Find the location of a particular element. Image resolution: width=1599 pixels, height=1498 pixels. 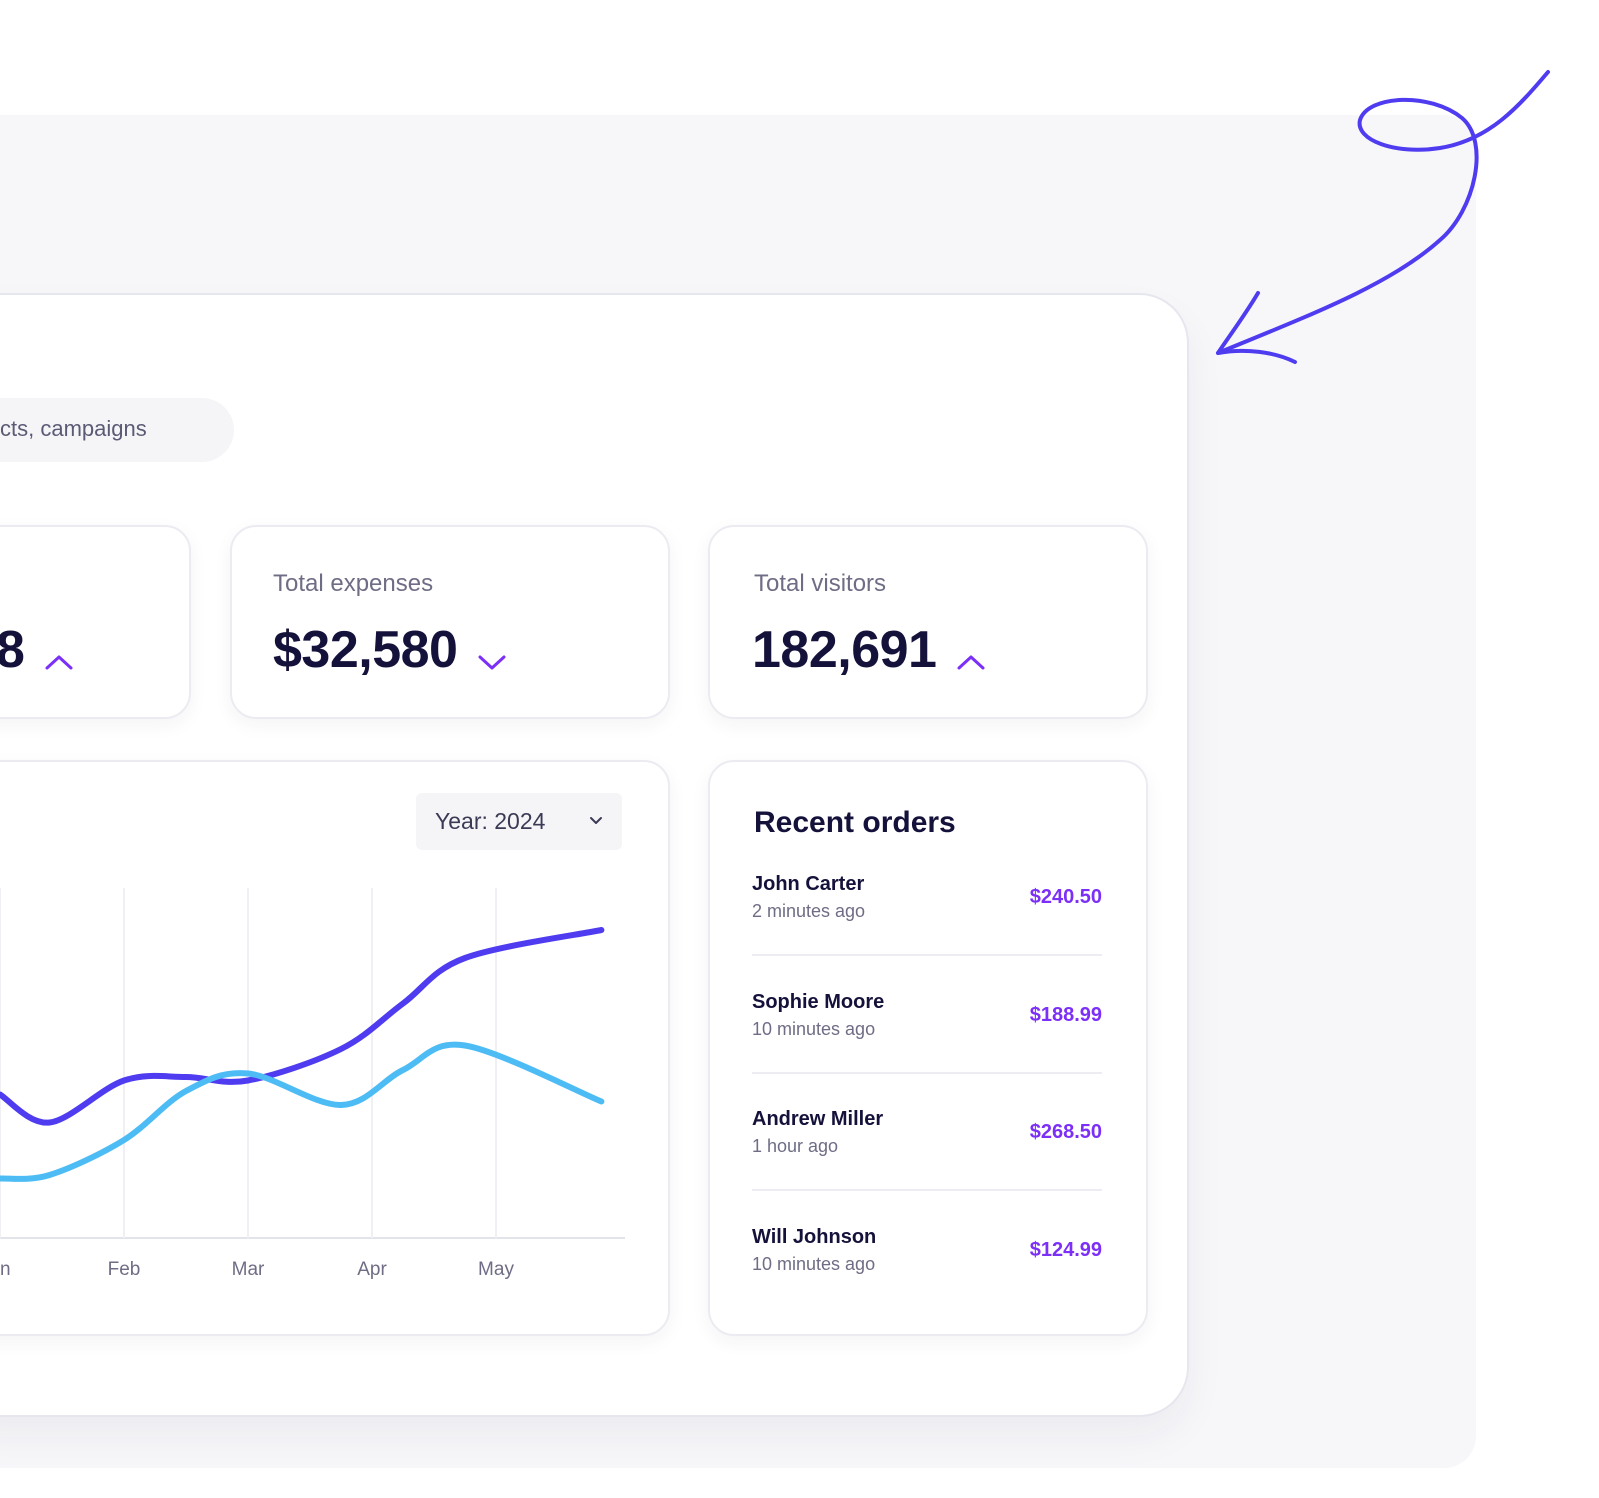

arrow-stroke is located at coordinates (1383, 212).